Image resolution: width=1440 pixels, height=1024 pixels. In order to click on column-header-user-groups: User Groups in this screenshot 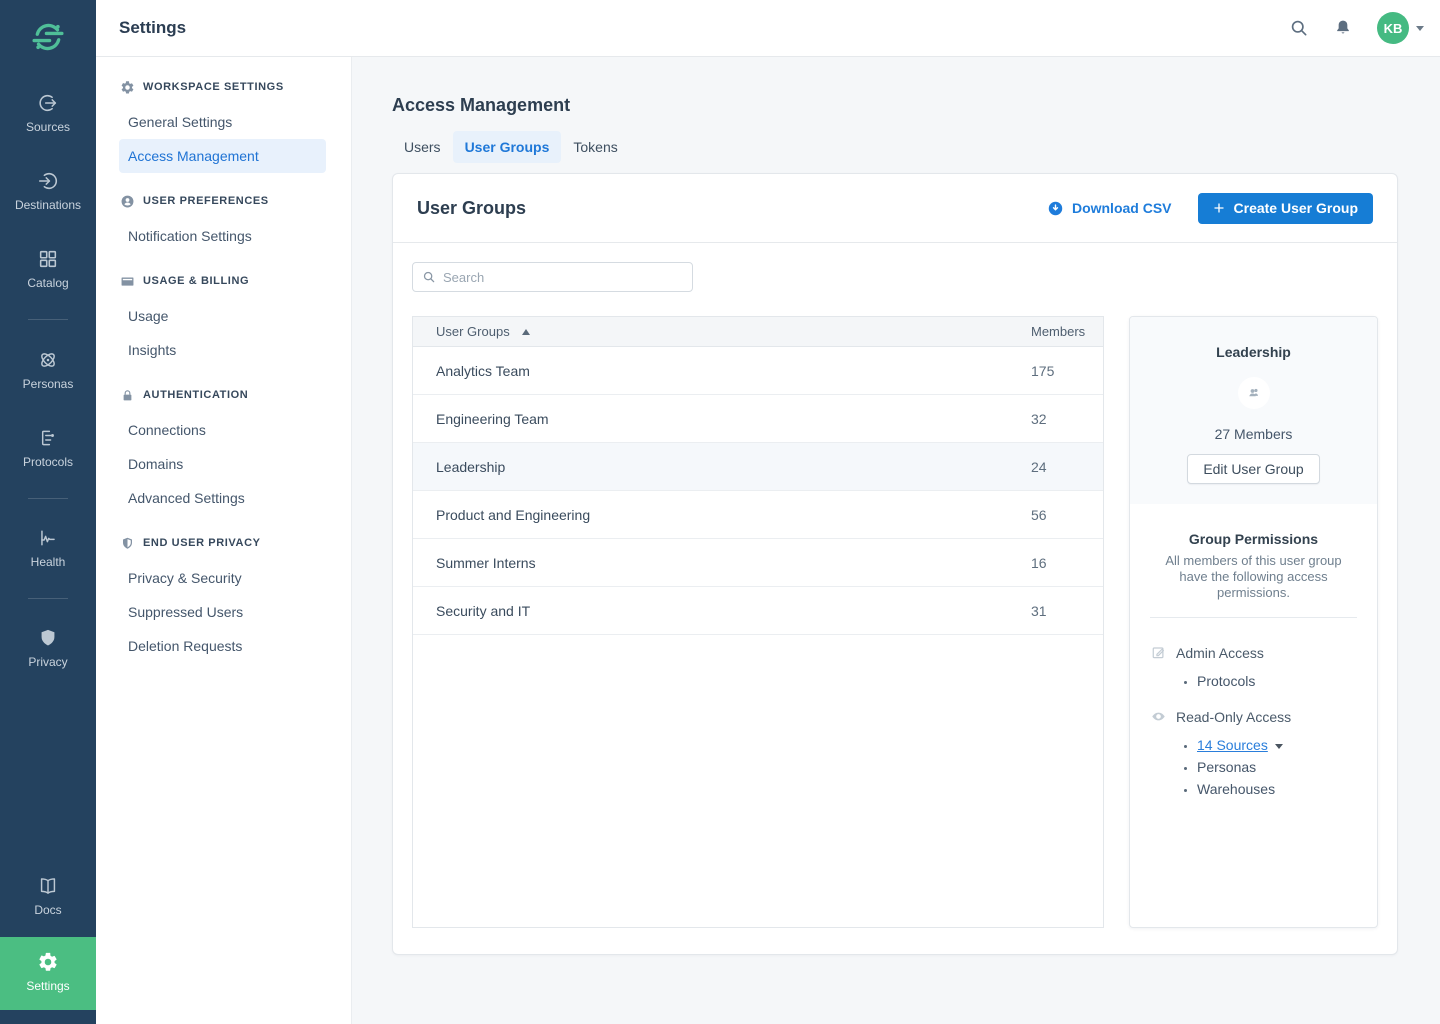, I will do `click(722, 331)`.